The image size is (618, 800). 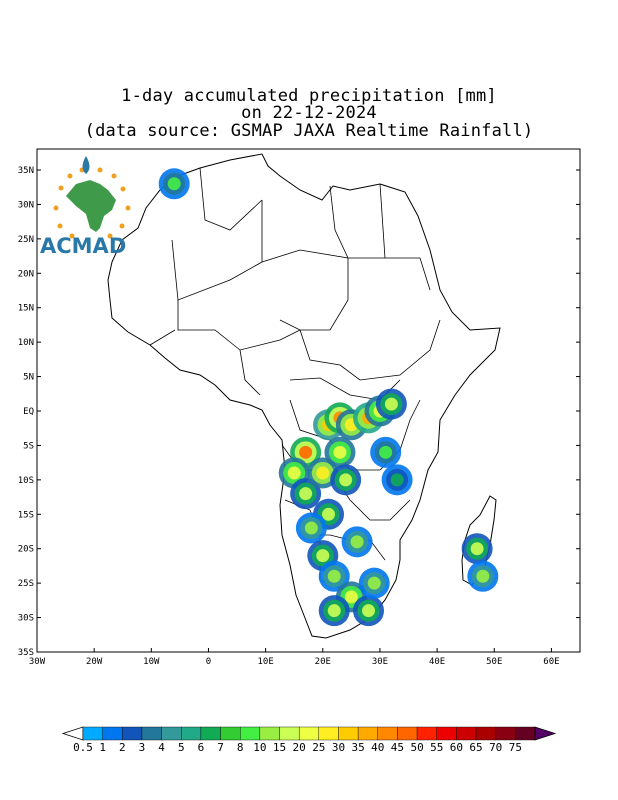 What do you see at coordinates (338, 747) in the screenshot?
I see `colorbar-label: 30` at bounding box center [338, 747].